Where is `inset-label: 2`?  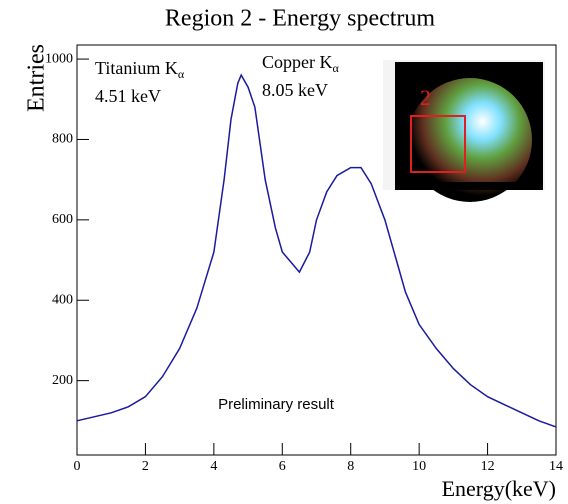 inset-label: 2 is located at coordinates (425, 97).